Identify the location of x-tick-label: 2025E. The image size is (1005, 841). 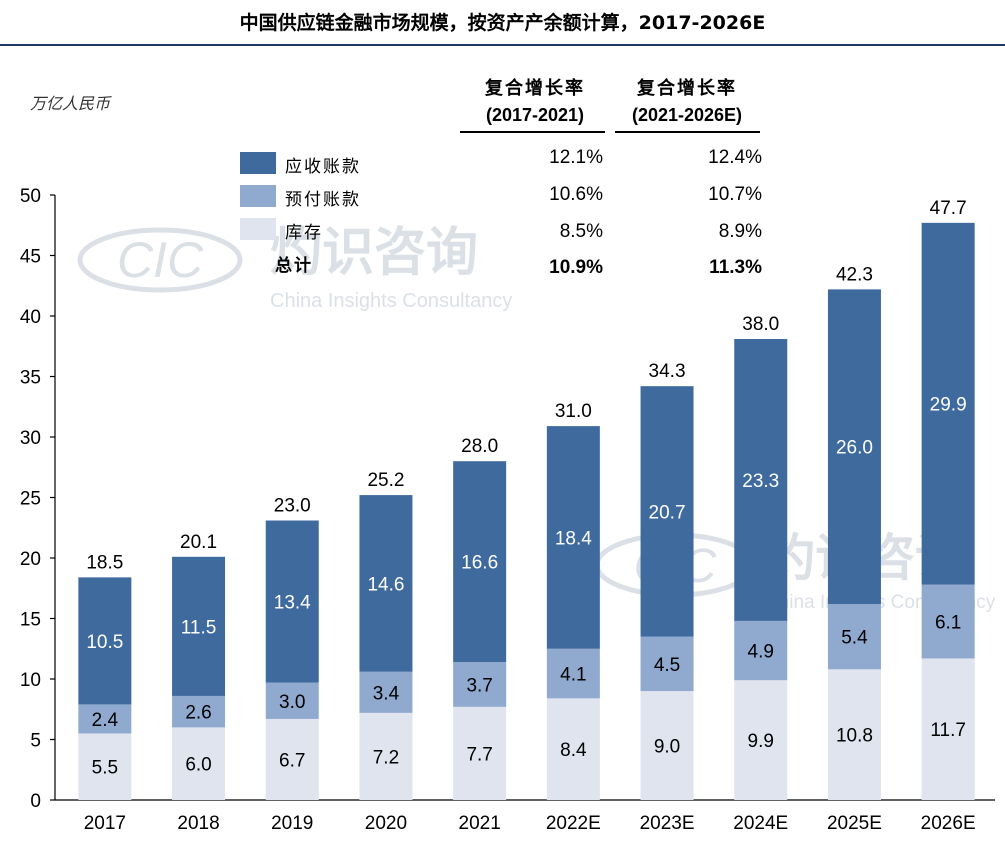
(854, 823).